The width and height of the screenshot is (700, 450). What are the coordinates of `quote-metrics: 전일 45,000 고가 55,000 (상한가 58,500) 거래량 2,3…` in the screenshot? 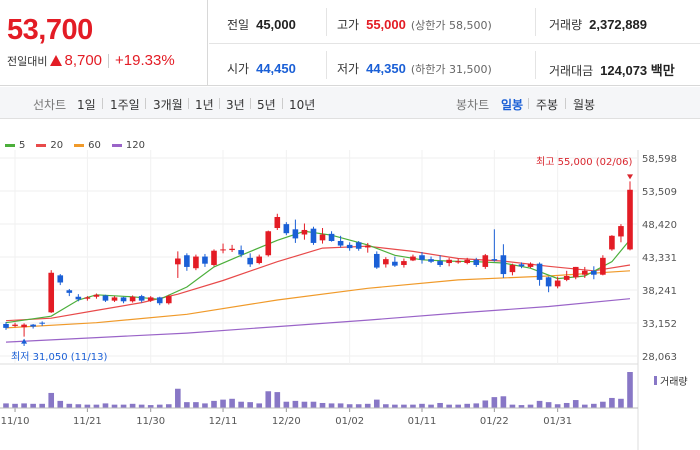 It's located at (454, 43).